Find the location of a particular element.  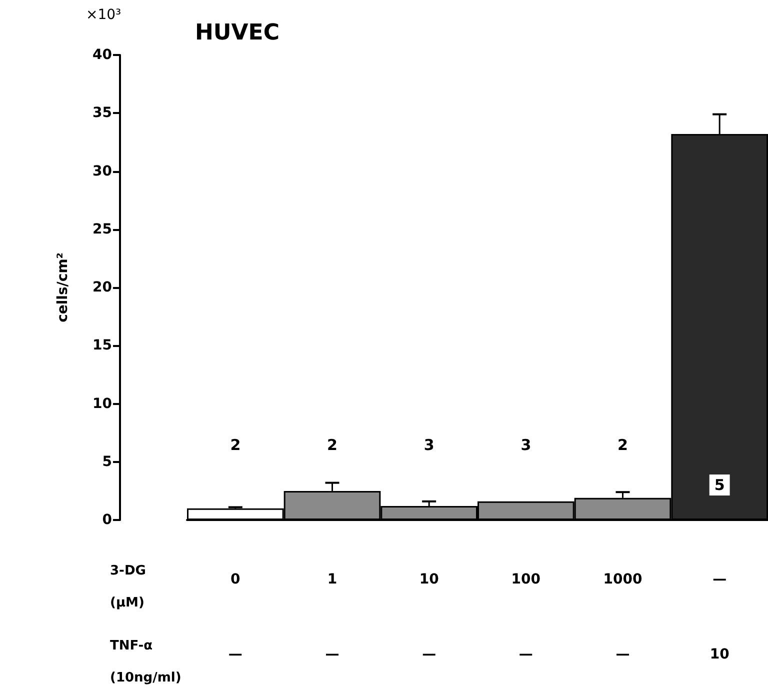

y-tick-label: 10 is located at coordinates (102, 404).